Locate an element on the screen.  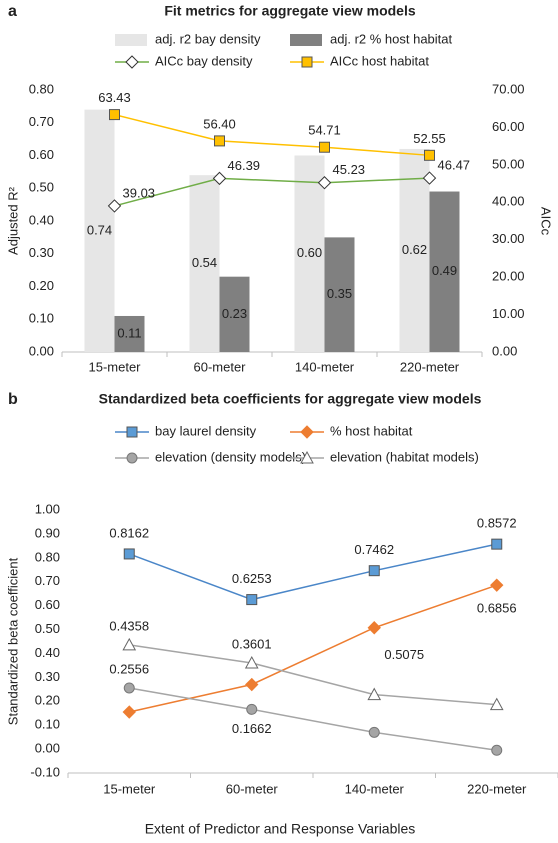
data-label: 0.4358 is located at coordinates (129, 625).